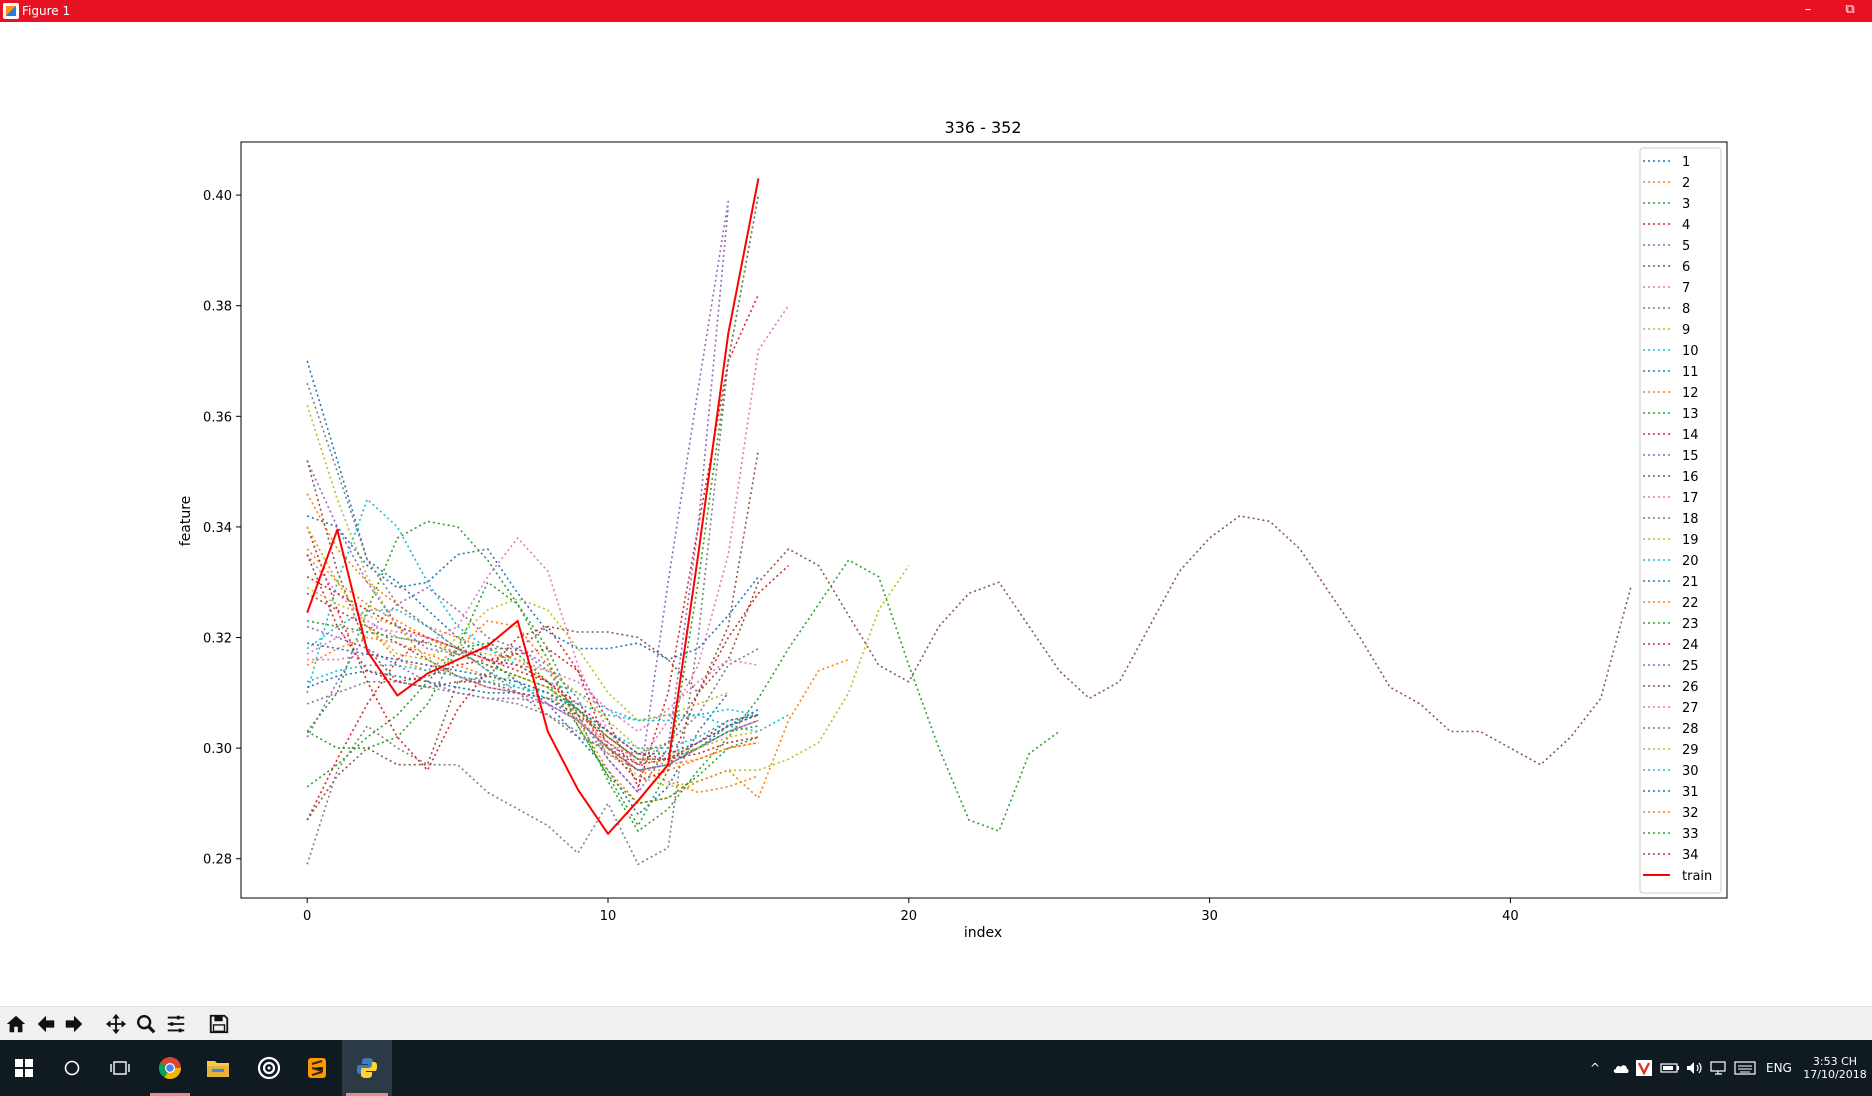 The image size is (1872, 1096). I want to click on clock-date: 17/10/2018, so click(1835, 1074).